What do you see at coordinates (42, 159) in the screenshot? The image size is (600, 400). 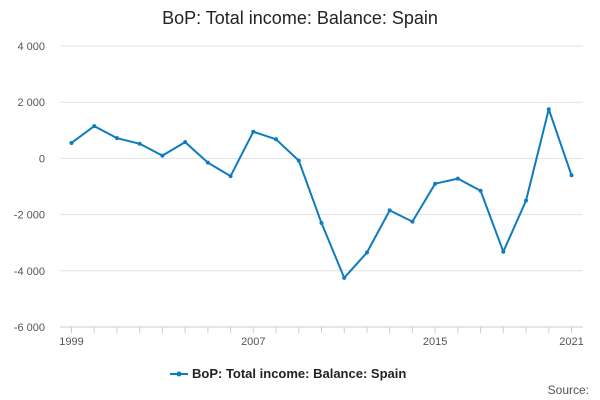 I see `y-tick-label: 0` at bounding box center [42, 159].